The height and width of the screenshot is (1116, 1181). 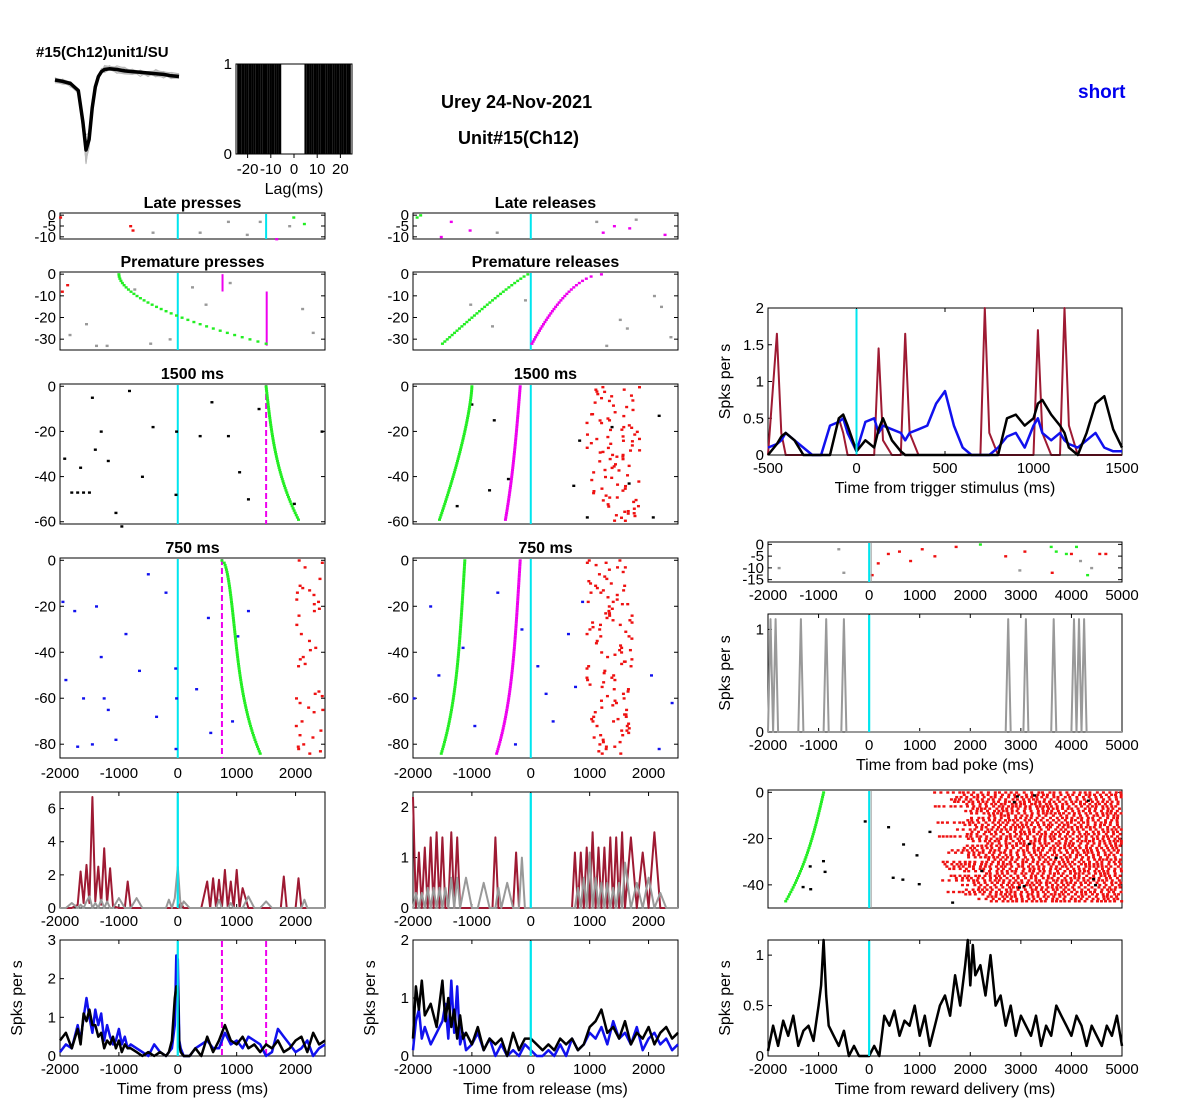 I want to click on x-tick-label: 3000, so click(x=1020, y=595).